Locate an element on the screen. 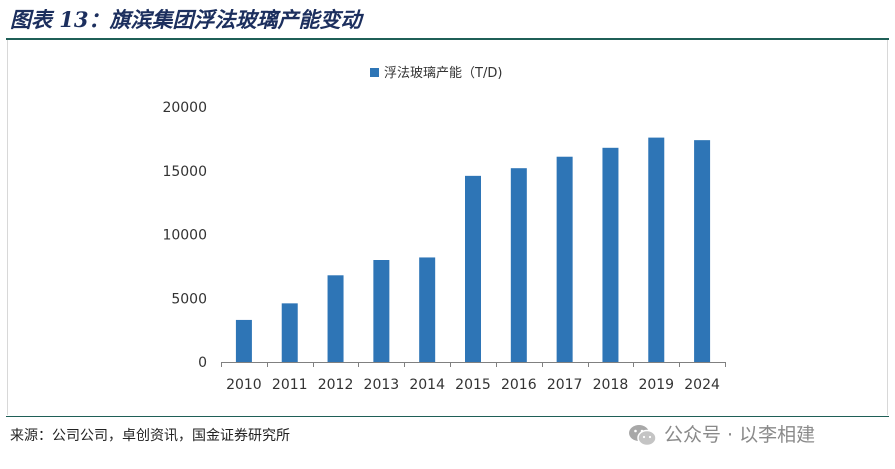  y-tick-label: 20000 is located at coordinates (184, 108).